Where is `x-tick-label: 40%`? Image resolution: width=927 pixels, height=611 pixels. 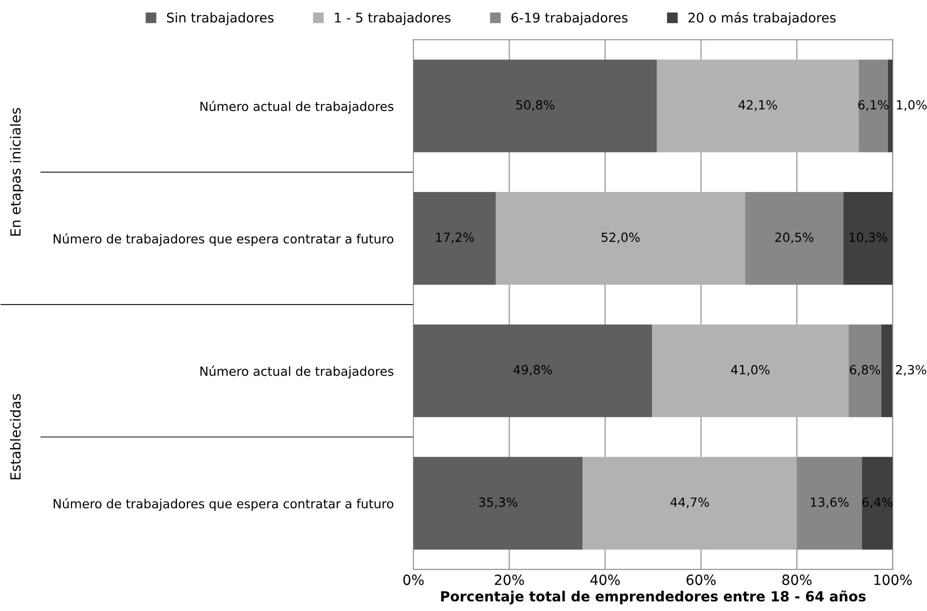 x-tick-label: 40% is located at coordinates (605, 580).